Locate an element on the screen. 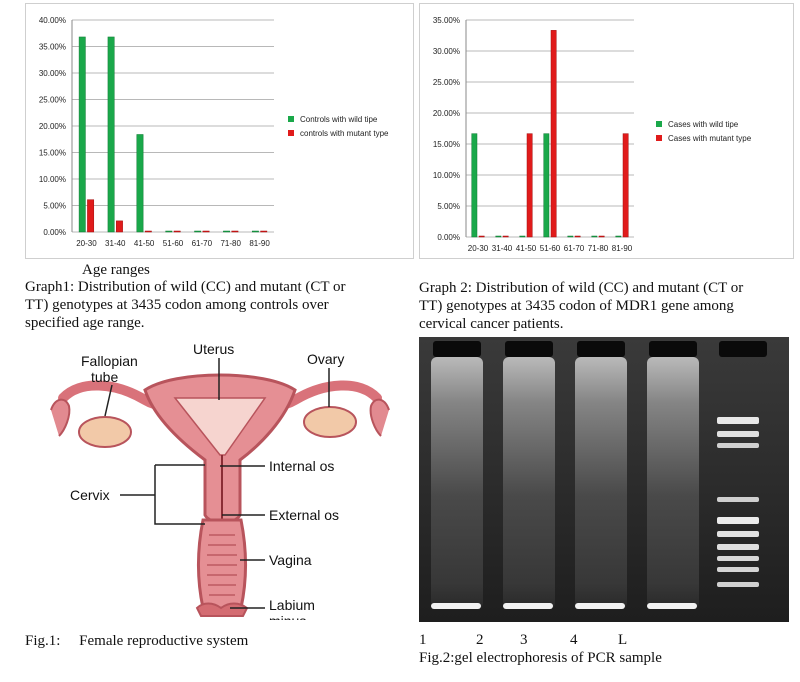  legend-item: Cases with wild tipe is located at coordinates (703, 124).